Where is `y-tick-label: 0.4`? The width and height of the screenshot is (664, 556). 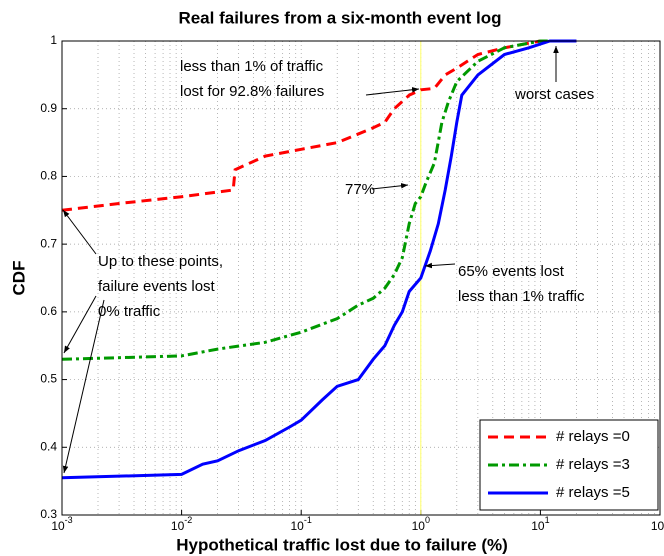
y-tick-label: 0.4 is located at coordinates (48, 446).